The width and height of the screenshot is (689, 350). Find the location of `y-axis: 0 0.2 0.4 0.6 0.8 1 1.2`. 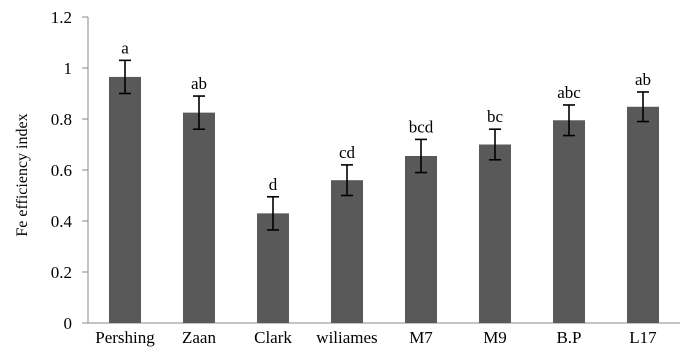

y-axis: 0 0.2 0.4 0.6 0.8 1 1.2 is located at coordinates (70, 170).